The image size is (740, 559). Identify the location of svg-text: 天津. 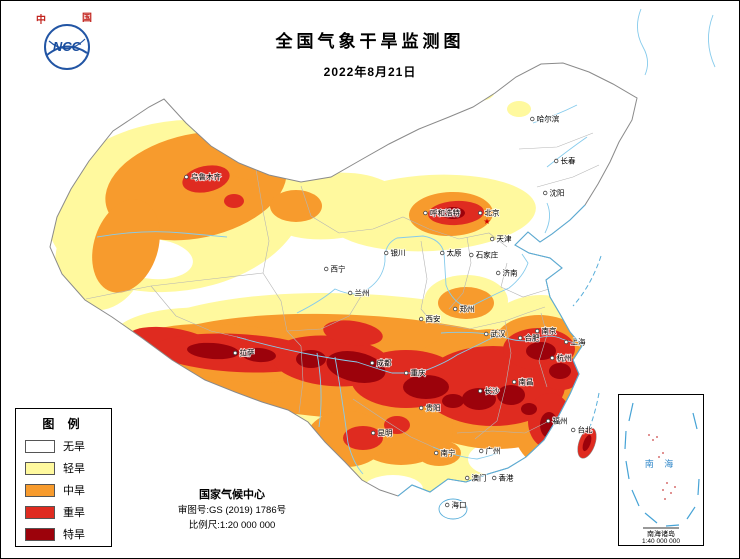
(504, 239).